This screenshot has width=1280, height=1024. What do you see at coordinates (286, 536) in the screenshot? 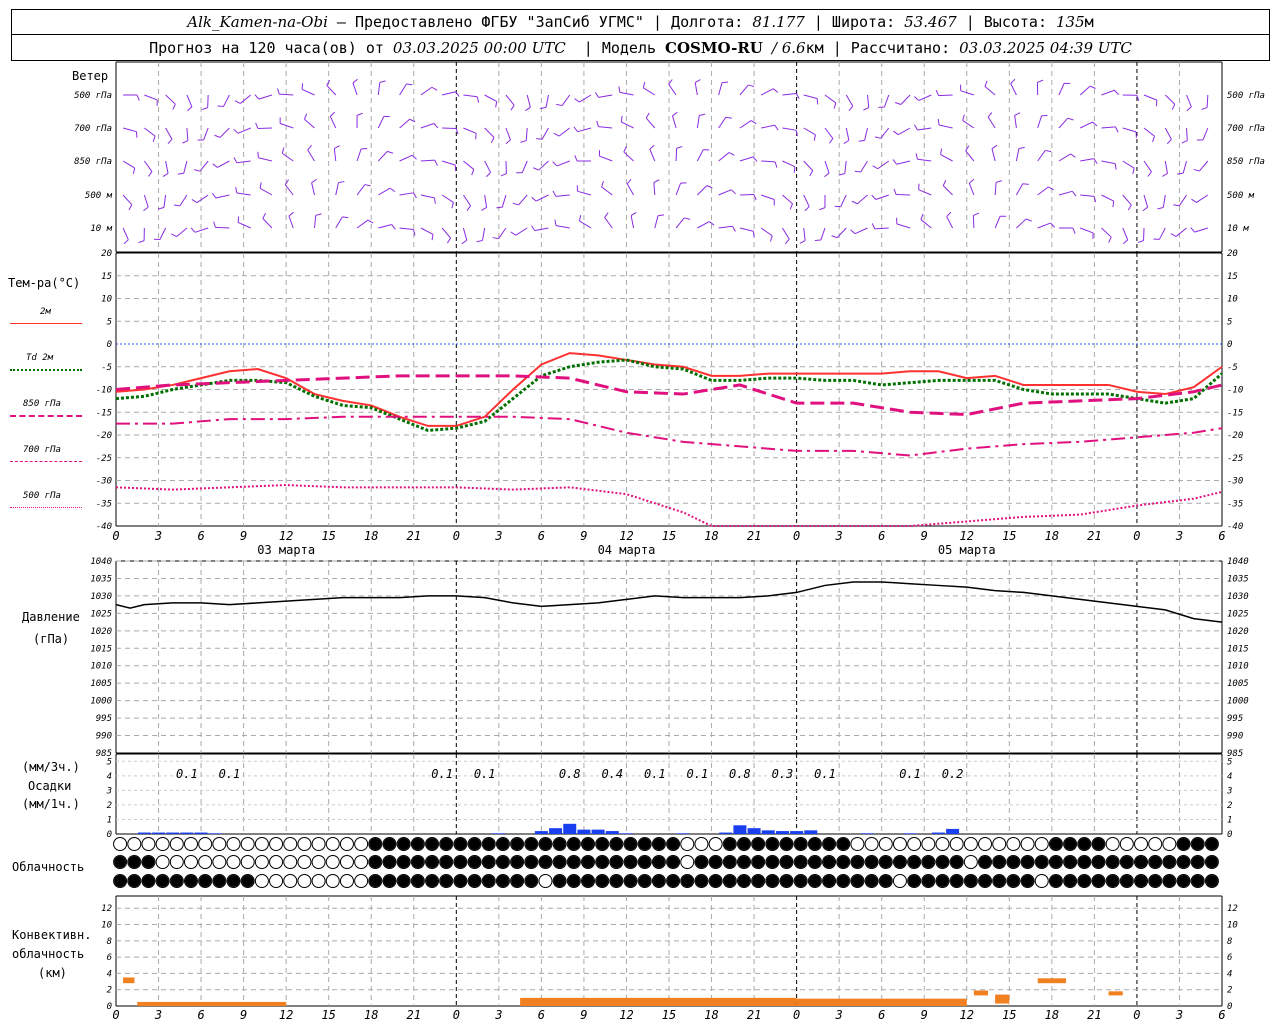
I see `temp-xtick: 12` at bounding box center [286, 536].